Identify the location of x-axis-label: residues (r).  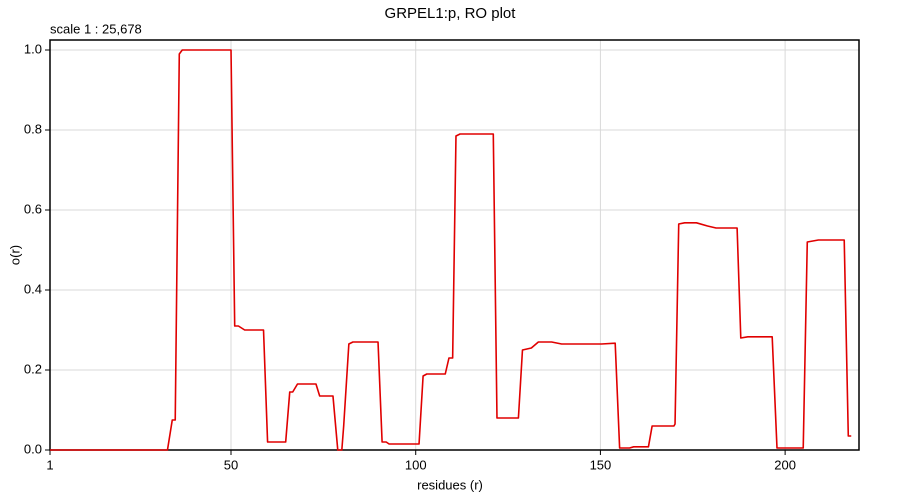
(450, 484).